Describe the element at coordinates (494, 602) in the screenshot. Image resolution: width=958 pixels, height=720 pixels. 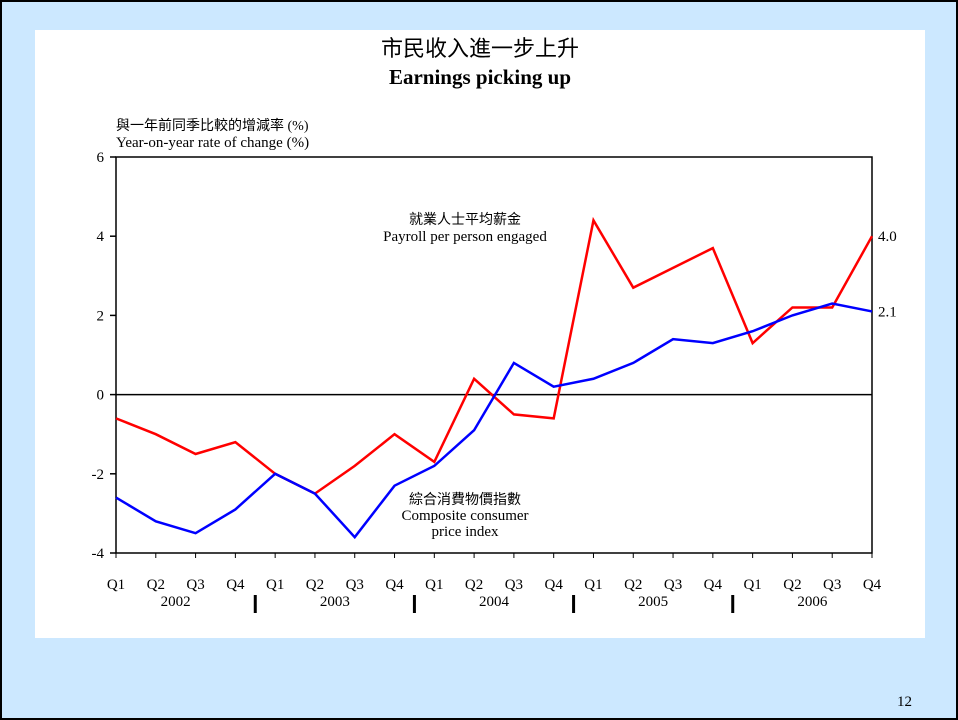
I see `year-label: 2004` at that location.